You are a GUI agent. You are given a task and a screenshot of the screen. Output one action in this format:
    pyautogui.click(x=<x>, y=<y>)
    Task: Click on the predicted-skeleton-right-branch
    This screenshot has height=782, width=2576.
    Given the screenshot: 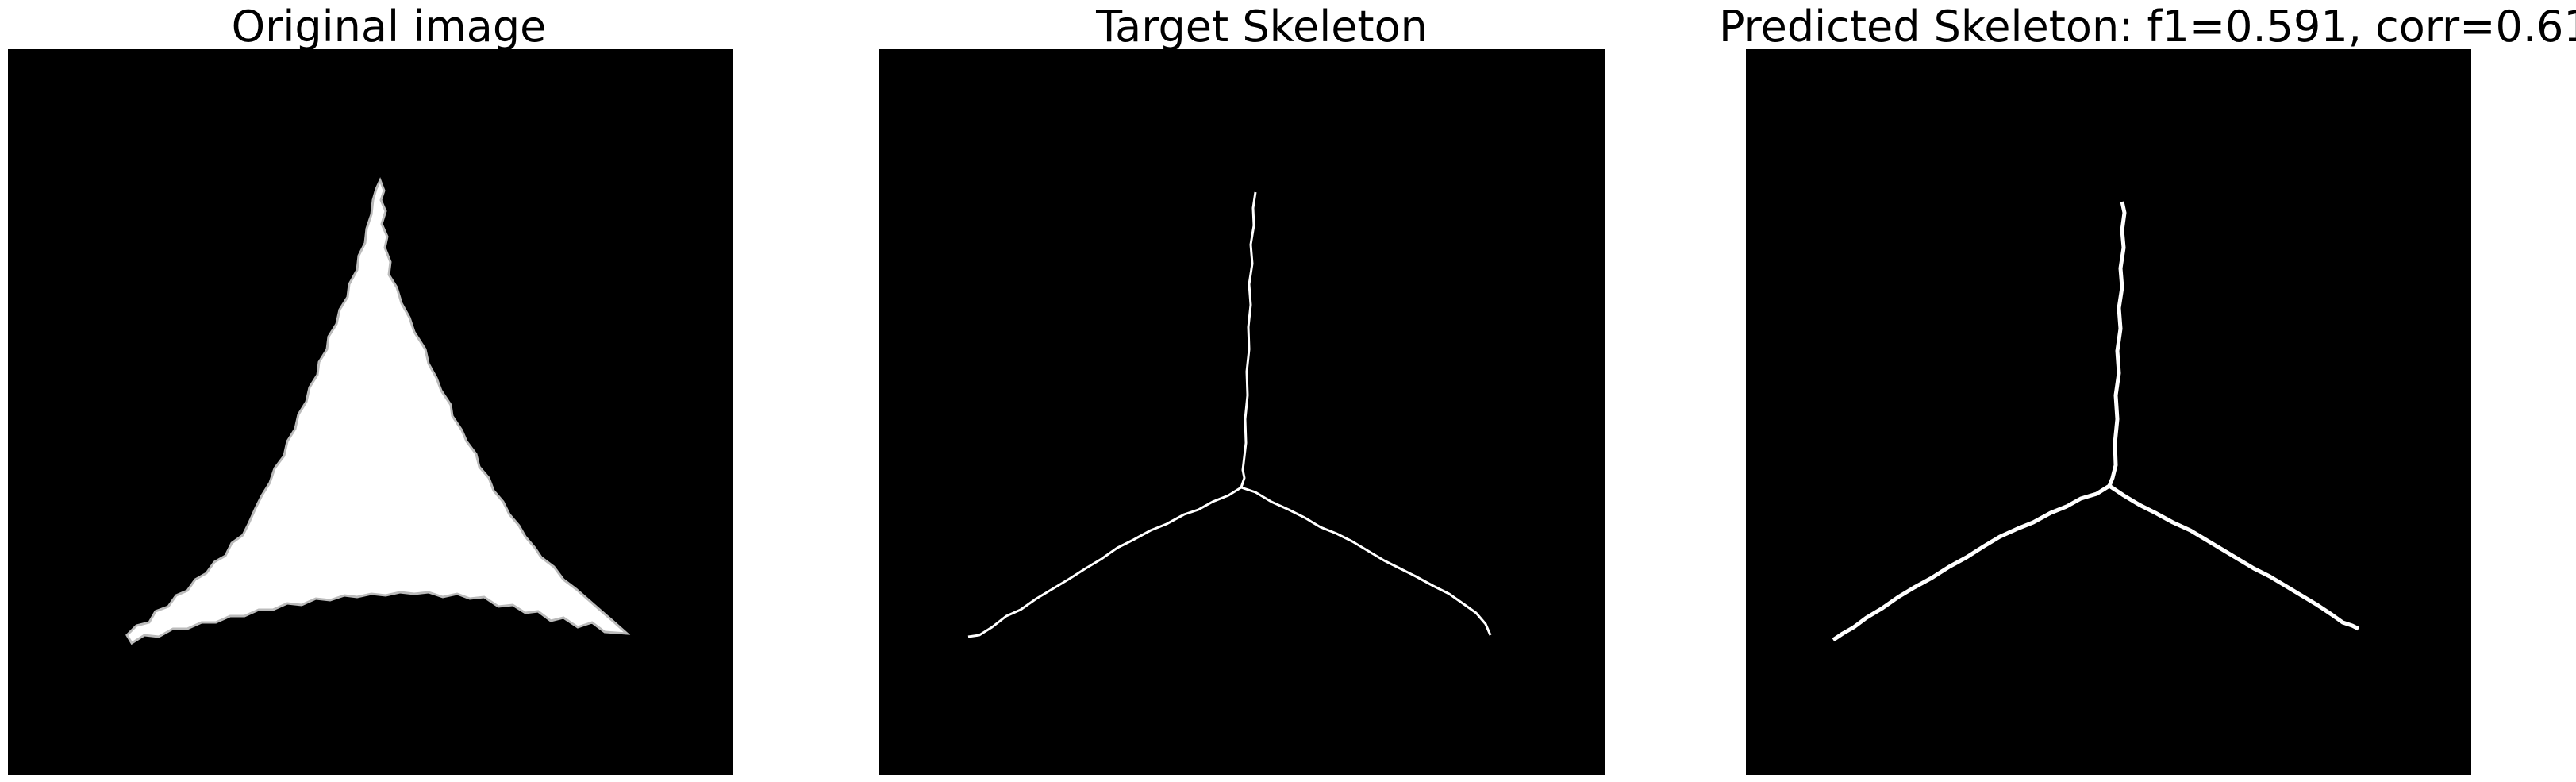 What is the action you would take?
    pyautogui.click(x=2234, y=557)
    